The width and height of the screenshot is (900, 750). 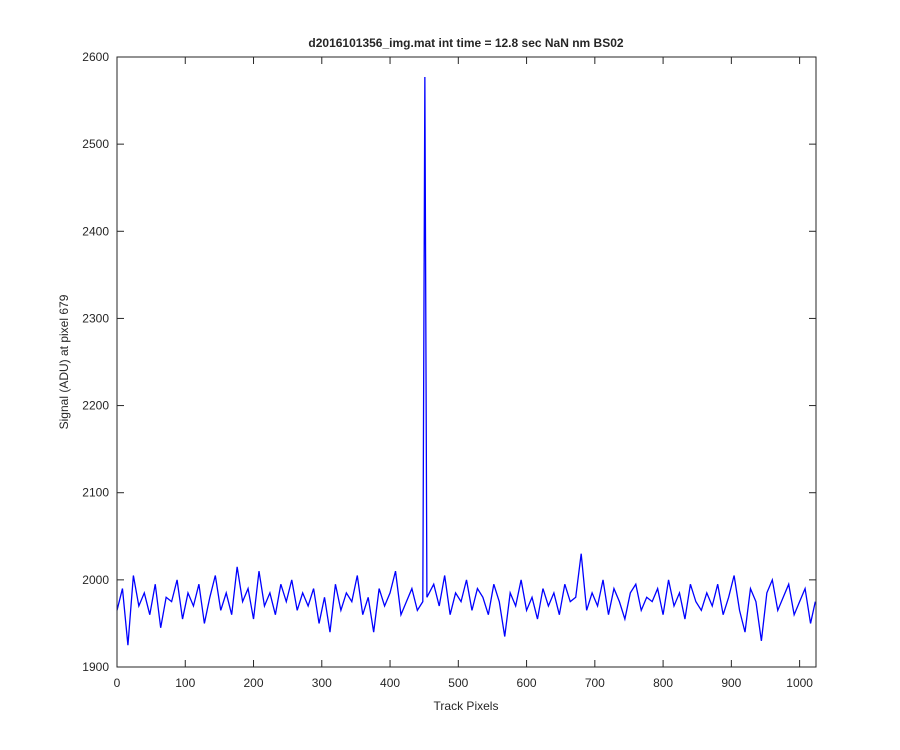 What do you see at coordinates (95, 318) in the screenshot?
I see `y-tick-label: 2300` at bounding box center [95, 318].